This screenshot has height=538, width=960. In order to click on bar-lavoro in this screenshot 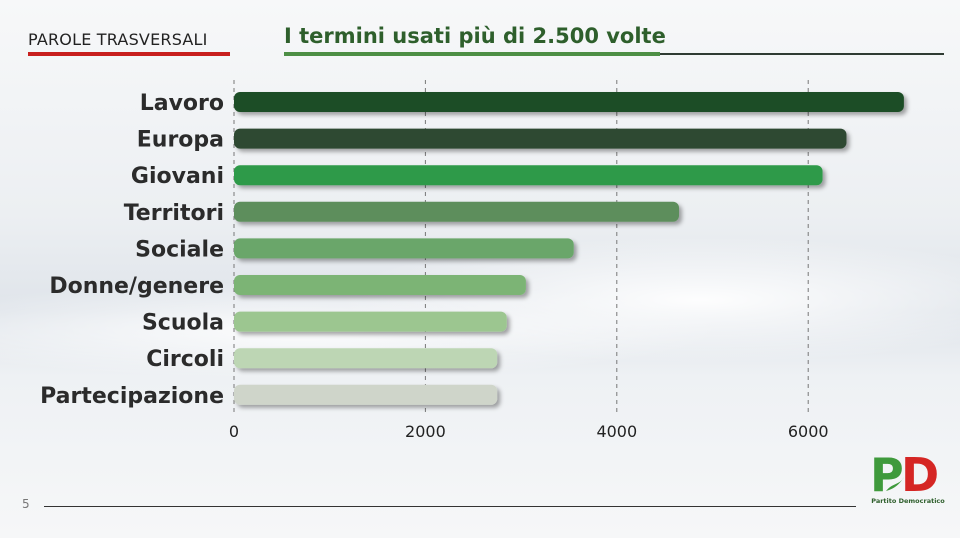, I will do `click(569, 102)`.